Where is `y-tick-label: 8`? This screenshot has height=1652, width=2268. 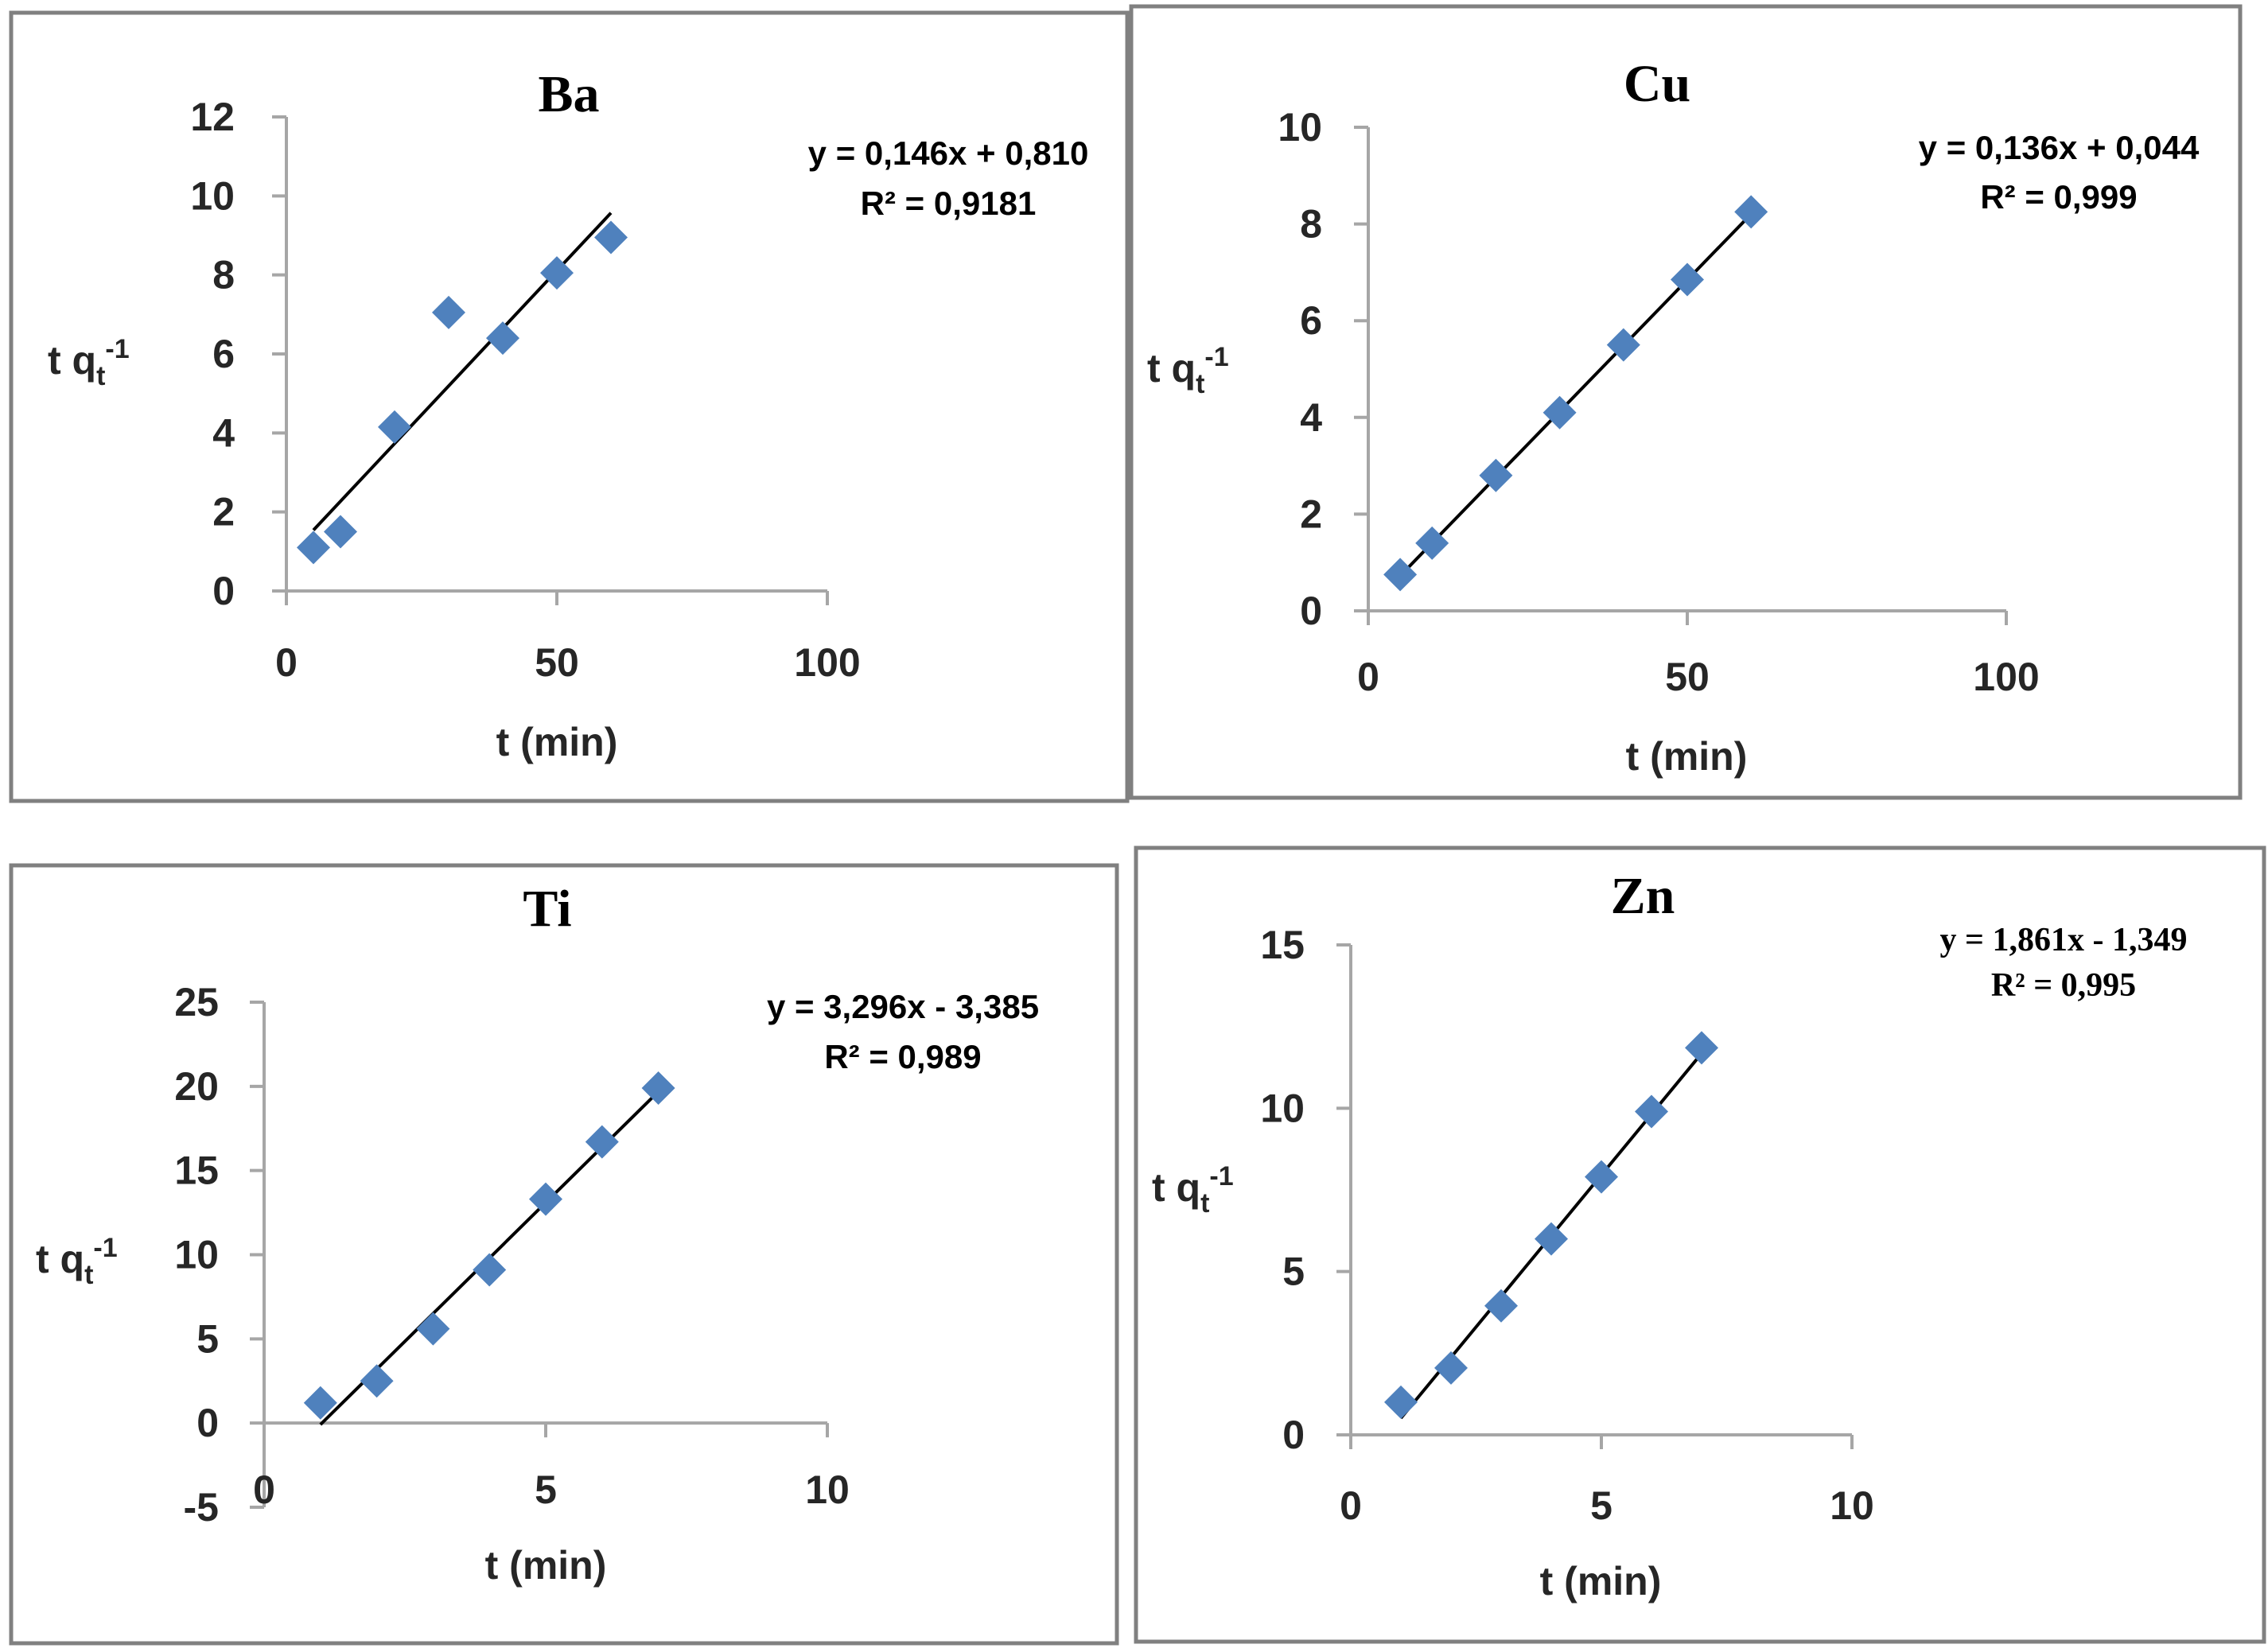
y-tick-label: 8 is located at coordinates (223, 275).